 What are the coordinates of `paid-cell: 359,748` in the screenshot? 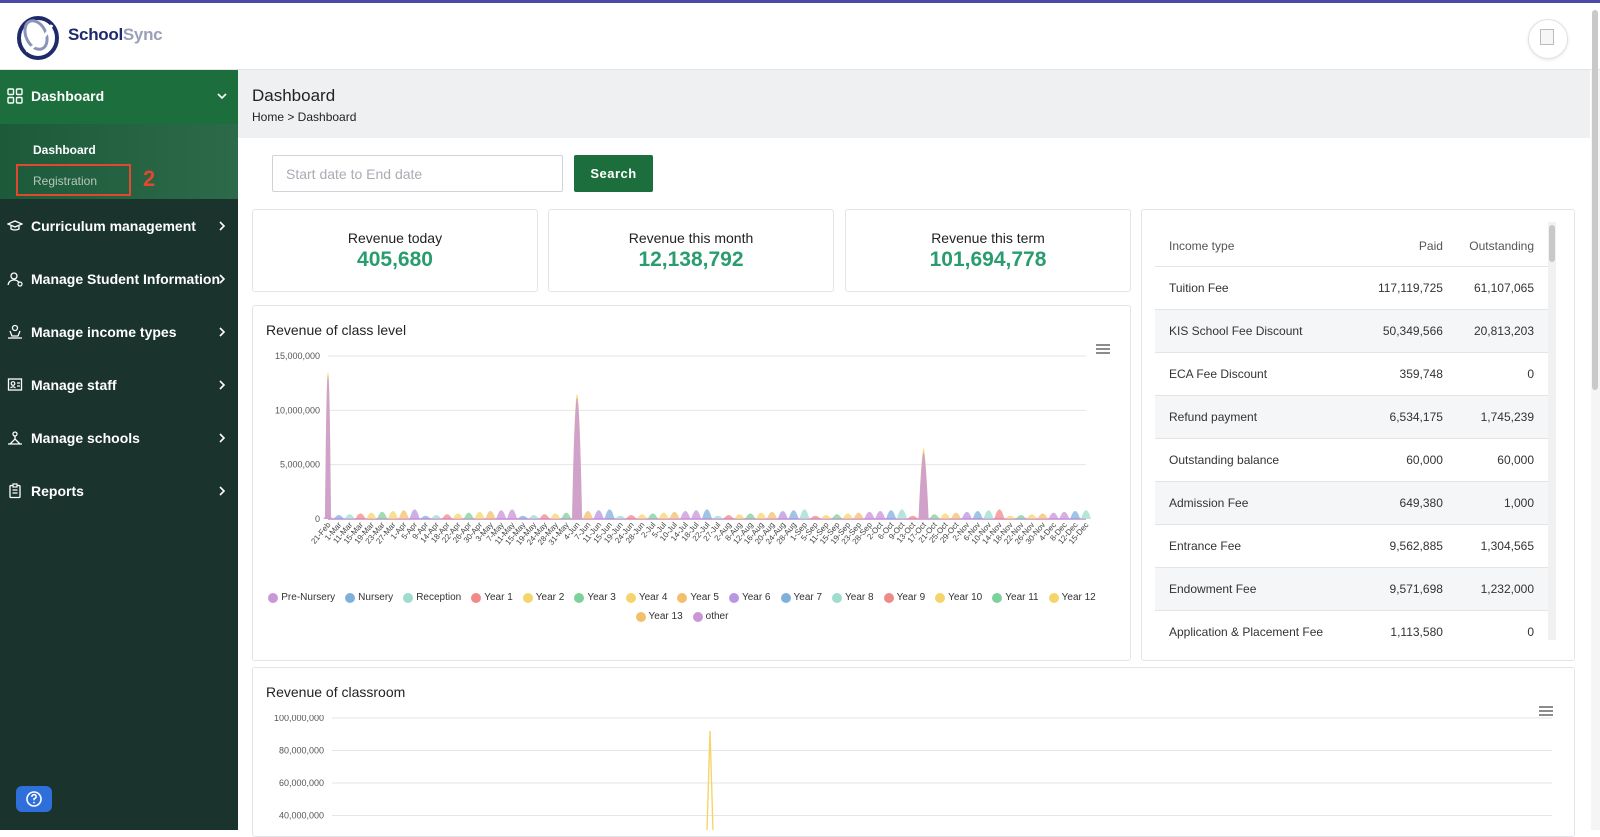 It's located at (1411, 374).